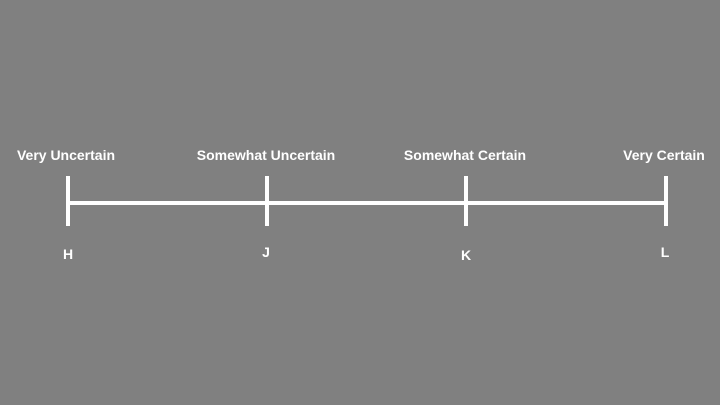 This screenshot has height=405, width=720. Describe the element at coordinates (665, 252) in the screenshot. I see `label-l: L` at that location.